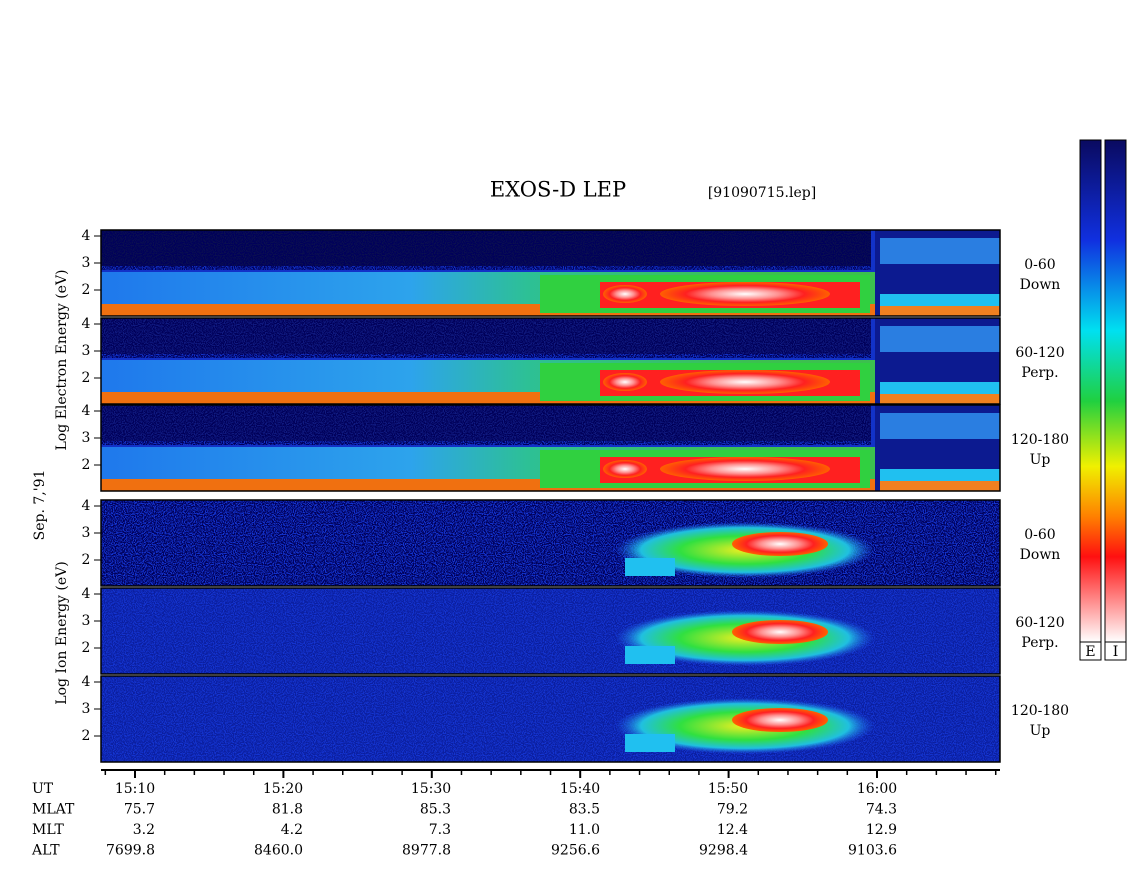  I want to click on row-value: 12.9, so click(881, 830).